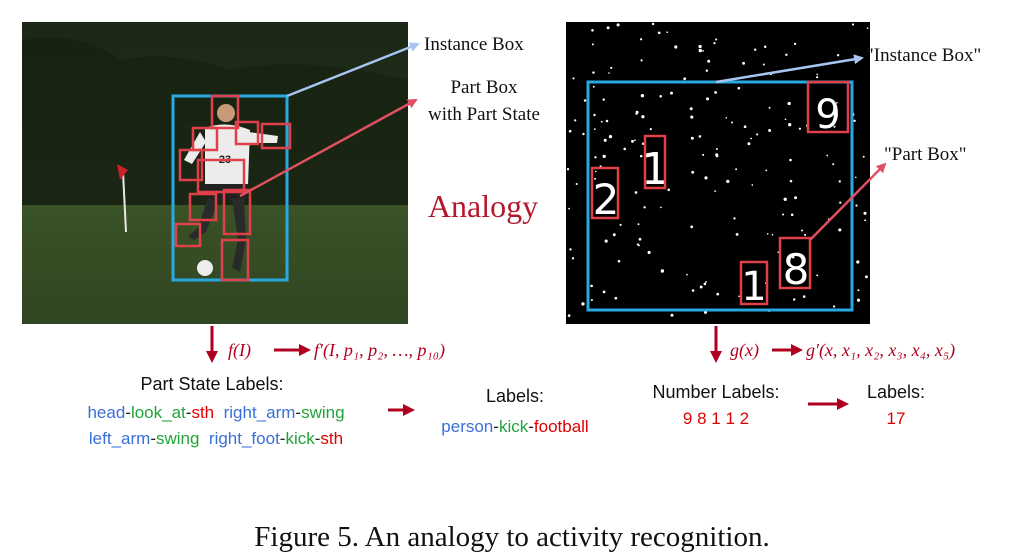 The image size is (1024, 560). I want to click on function-f-output-label: f′(I, p₁, p₂, …, p₁₀), so click(379, 350).